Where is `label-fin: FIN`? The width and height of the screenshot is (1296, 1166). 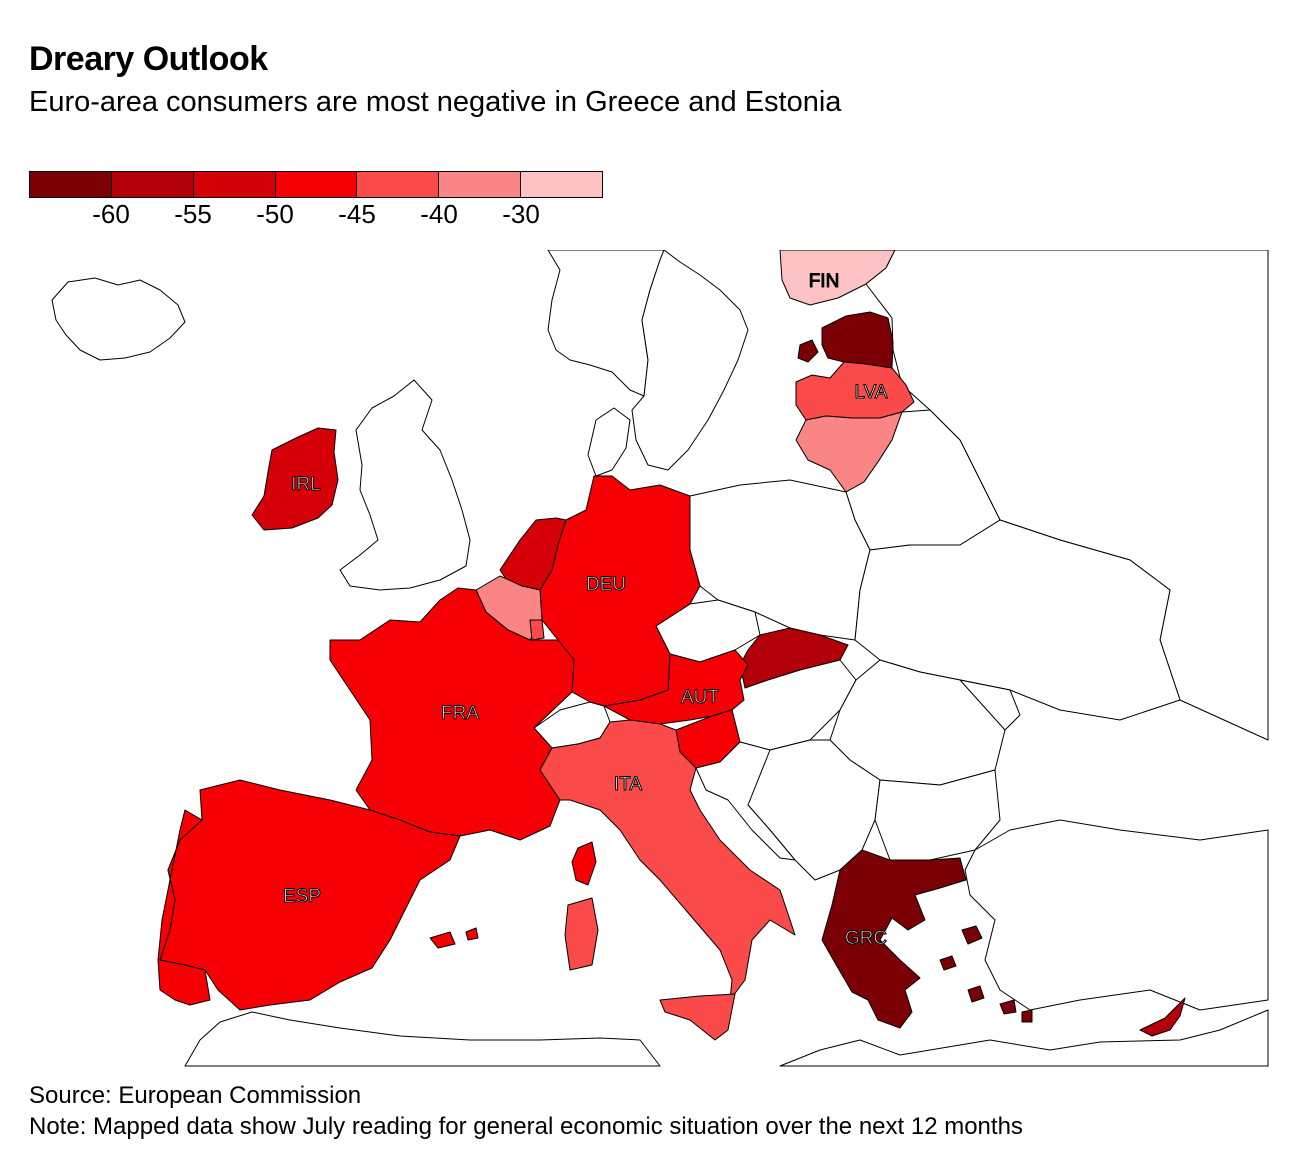 label-fin: FIN is located at coordinates (824, 281).